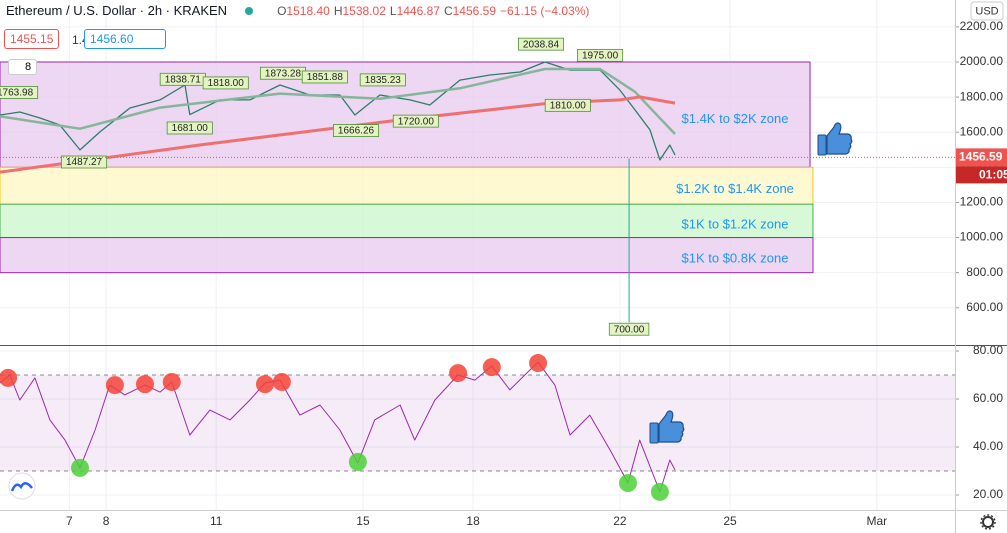 The width and height of the screenshot is (1007, 533). I want to click on y-tick-label: 1800.00, so click(982, 96).